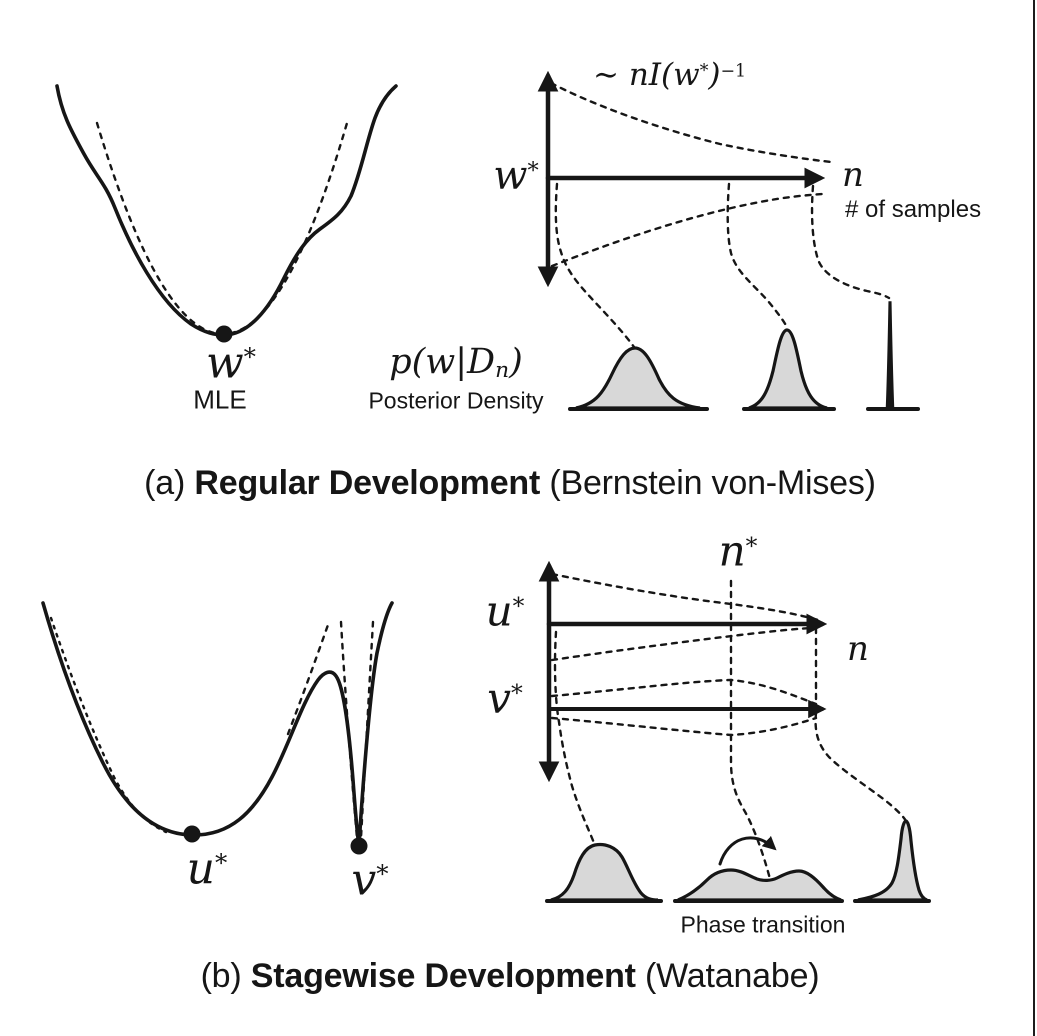 The width and height of the screenshot is (1037, 1036). What do you see at coordinates (574, 737) in the screenshot?
I see `sample-connector-b1` at bounding box center [574, 737].